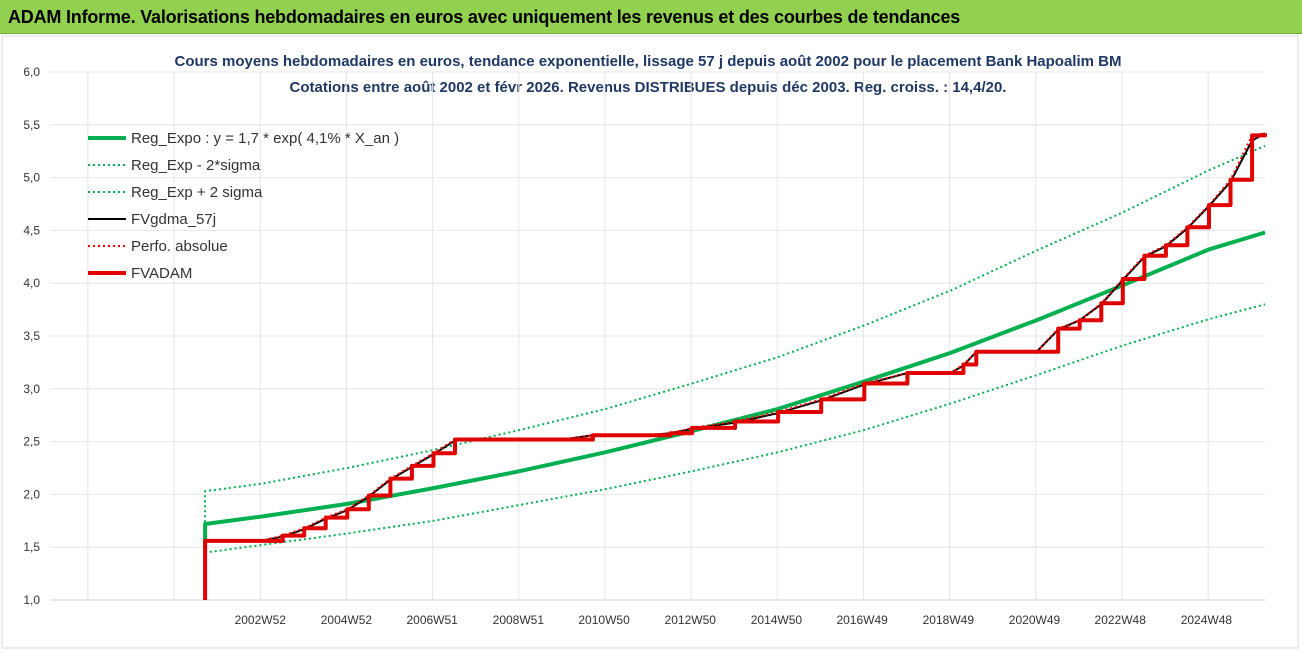  I want to click on x-tick-label: 2002W52, so click(261, 620).